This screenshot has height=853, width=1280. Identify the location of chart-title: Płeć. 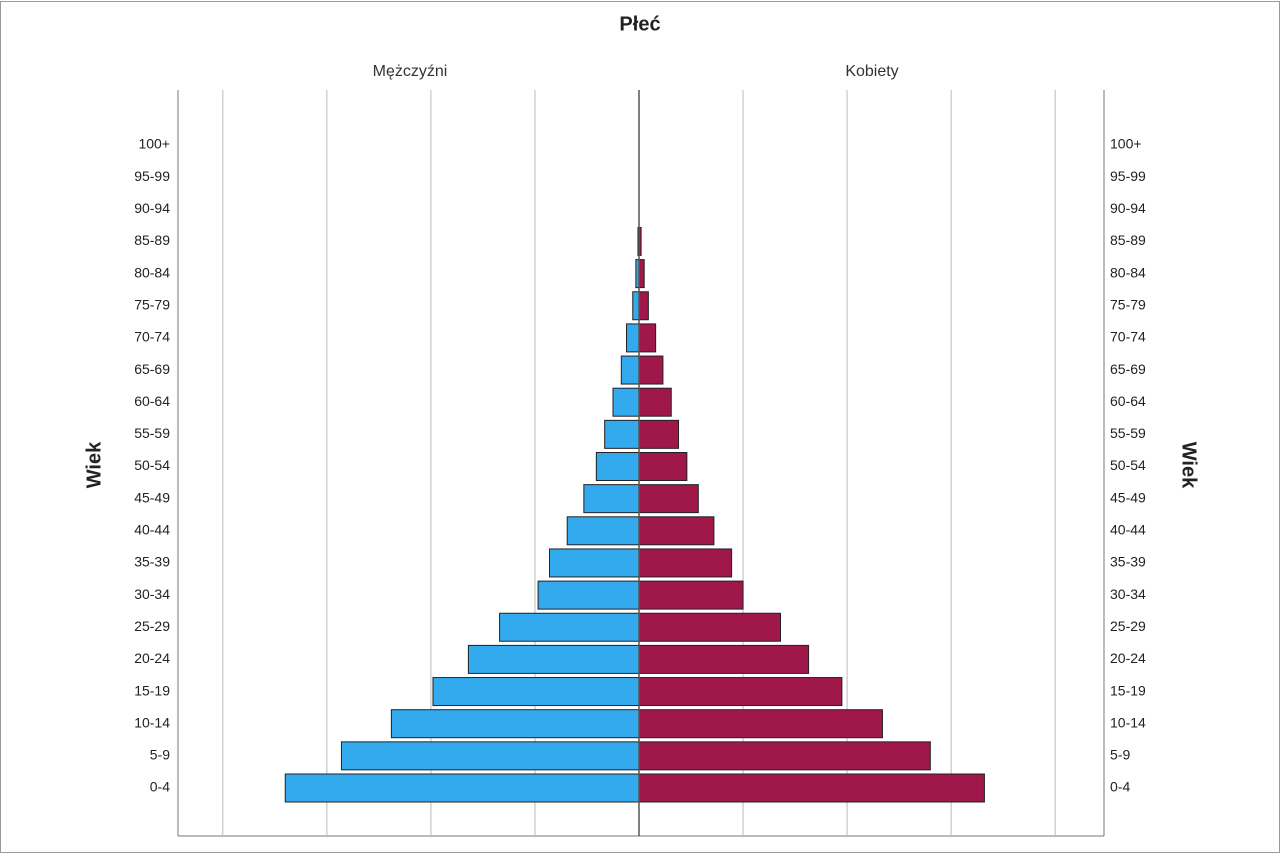
(639, 24).